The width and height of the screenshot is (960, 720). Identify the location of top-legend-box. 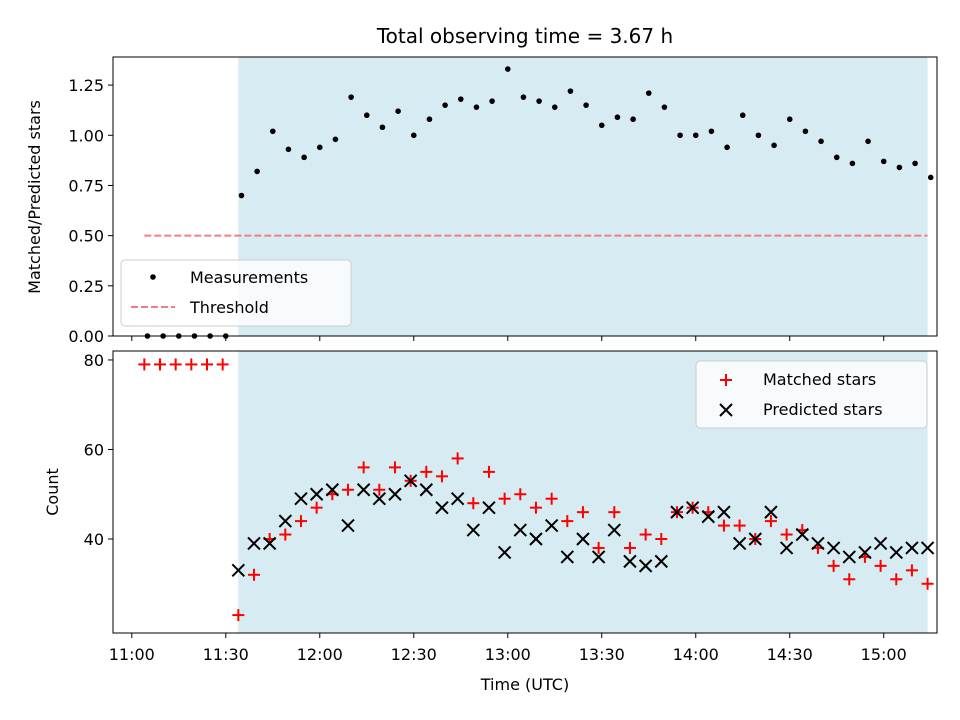
(236, 293).